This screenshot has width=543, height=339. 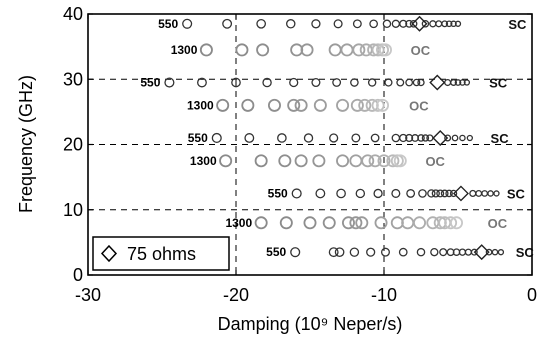 I want to click on y-tick-label: 0, so click(x=78, y=275).